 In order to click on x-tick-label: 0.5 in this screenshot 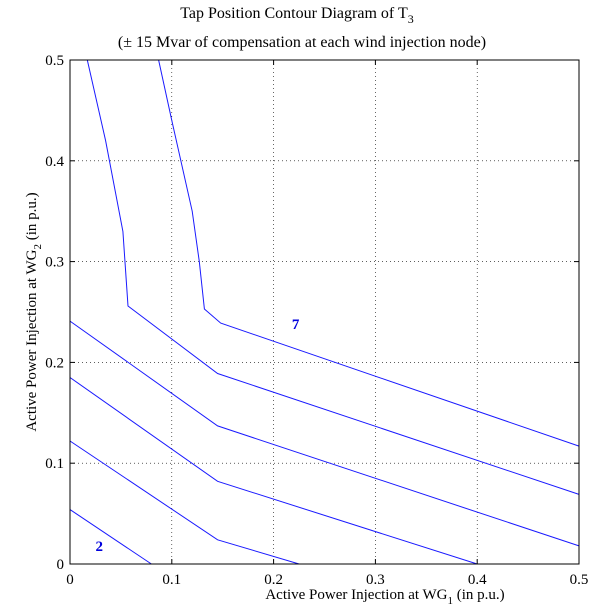, I will do `click(579, 580)`.